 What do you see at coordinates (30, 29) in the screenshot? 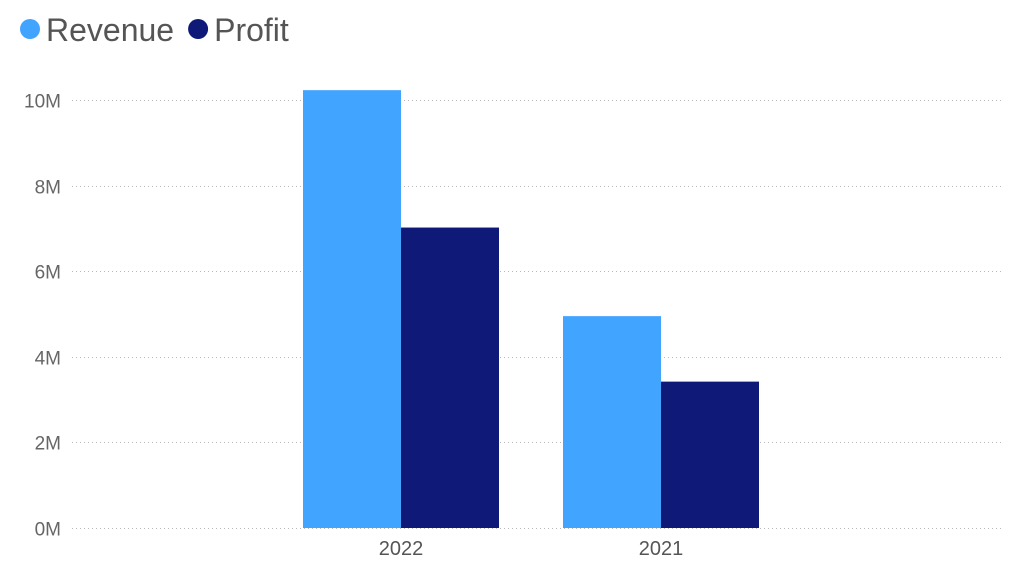
I see `legend-marker-revenue` at bounding box center [30, 29].